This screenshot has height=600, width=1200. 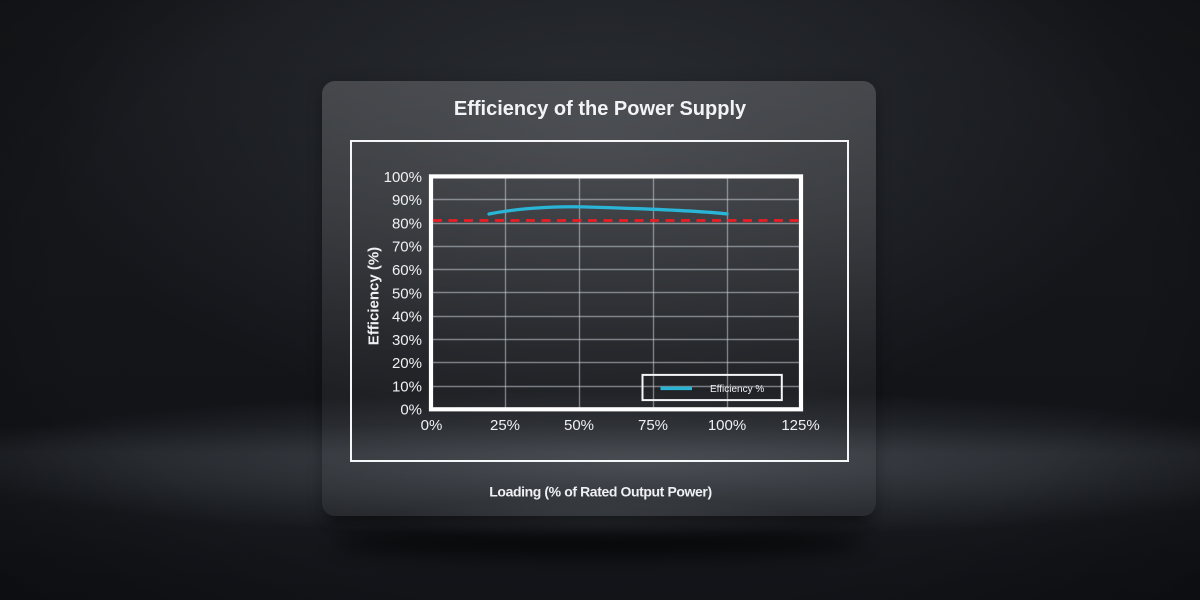 What do you see at coordinates (407, 386) in the screenshot?
I see `svg-text: 10%` at bounding box center [407, 386].